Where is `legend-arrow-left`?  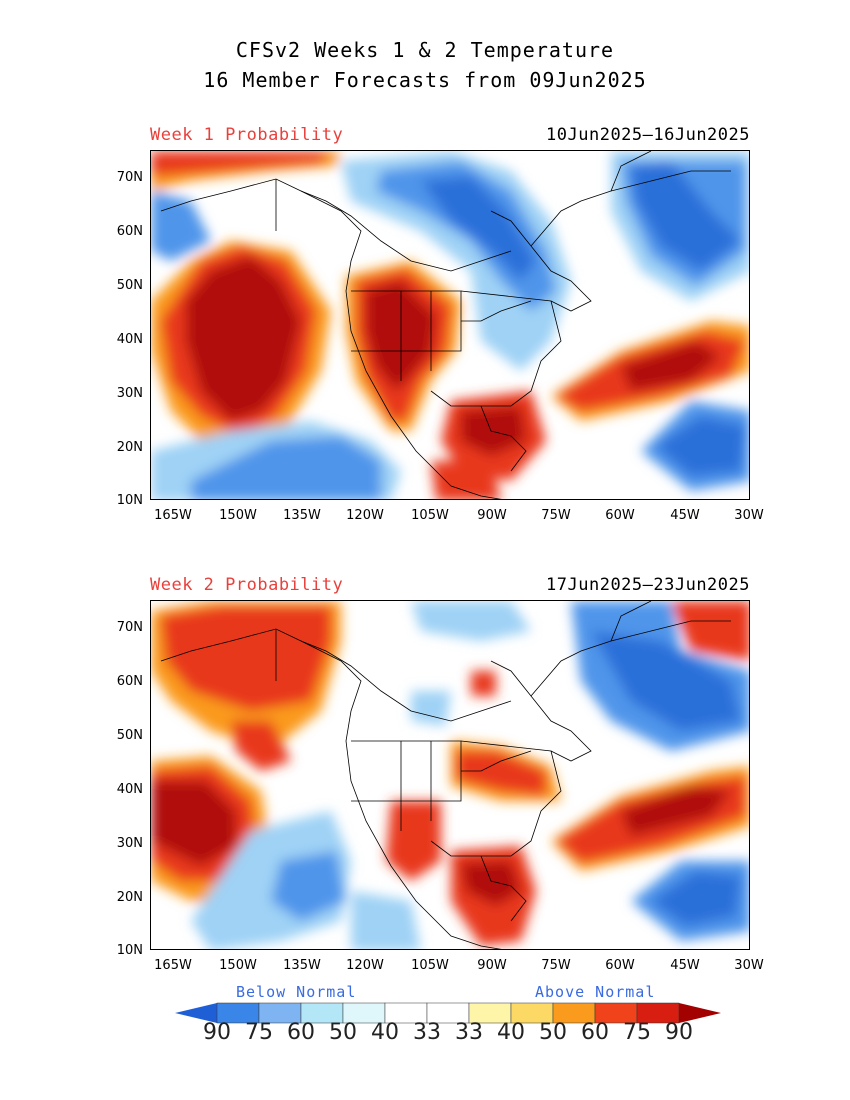 legend-arrow-left is located at coordinates (196, 1013).